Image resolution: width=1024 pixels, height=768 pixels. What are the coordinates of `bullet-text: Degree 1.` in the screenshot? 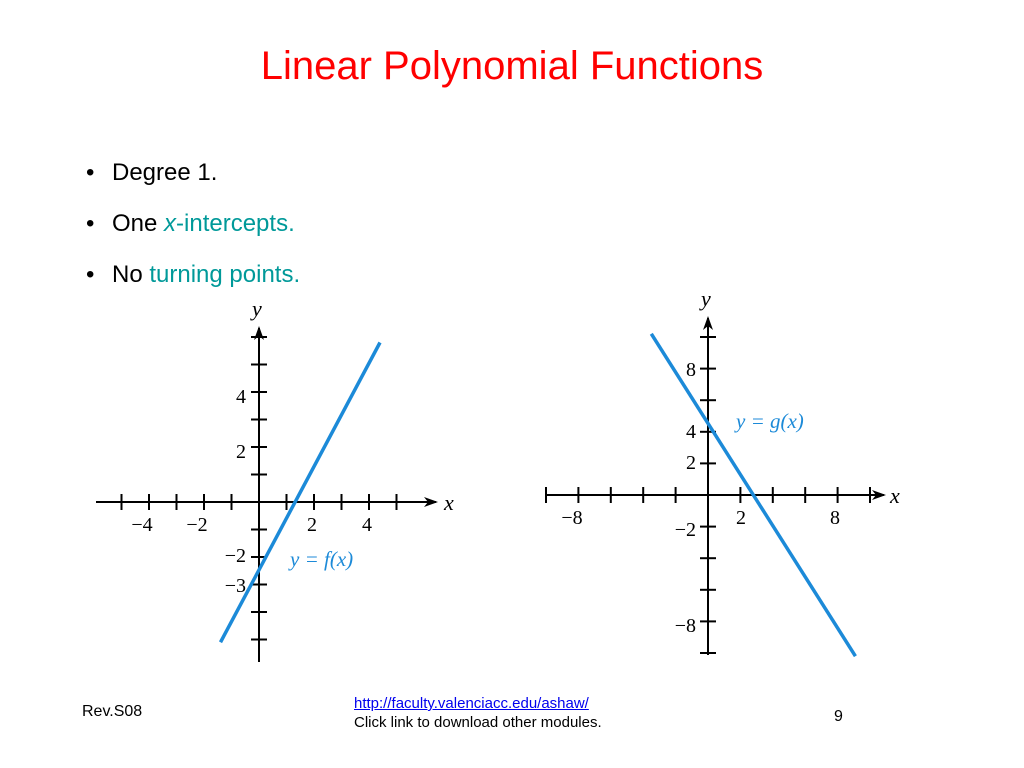 It's located at (165, 172).